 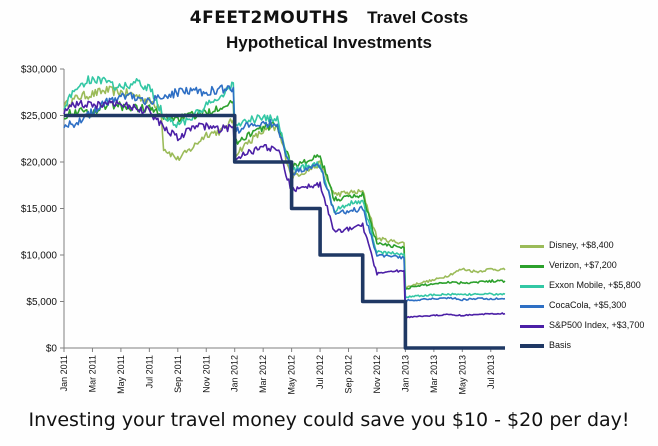 I want to click on legend-entry: Verizon, +$7,200, so click(x=587, y=266).